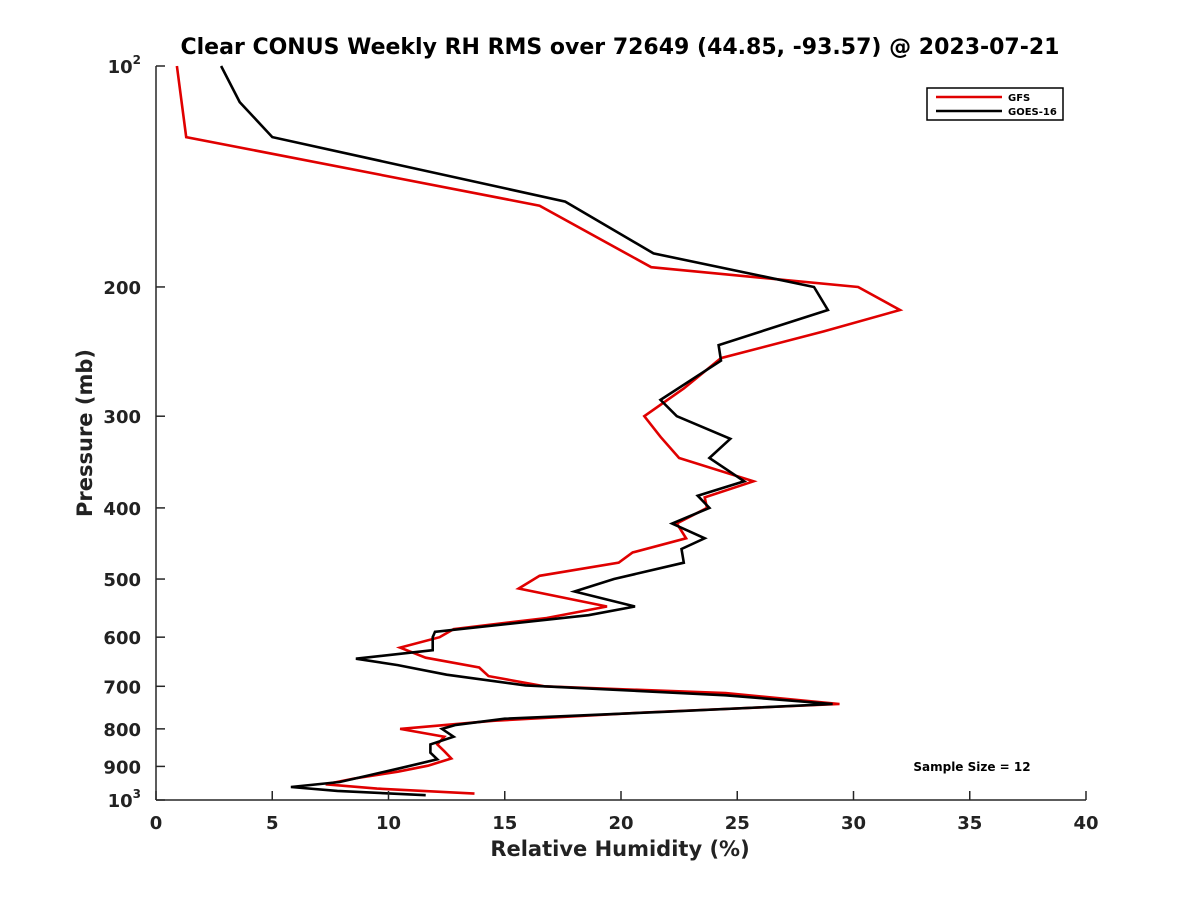 This screenshot has height=900, width=1200. Describe the element at coordinates (122, 730) in the screenshot. I see `y-tick-label: 800` at that location.